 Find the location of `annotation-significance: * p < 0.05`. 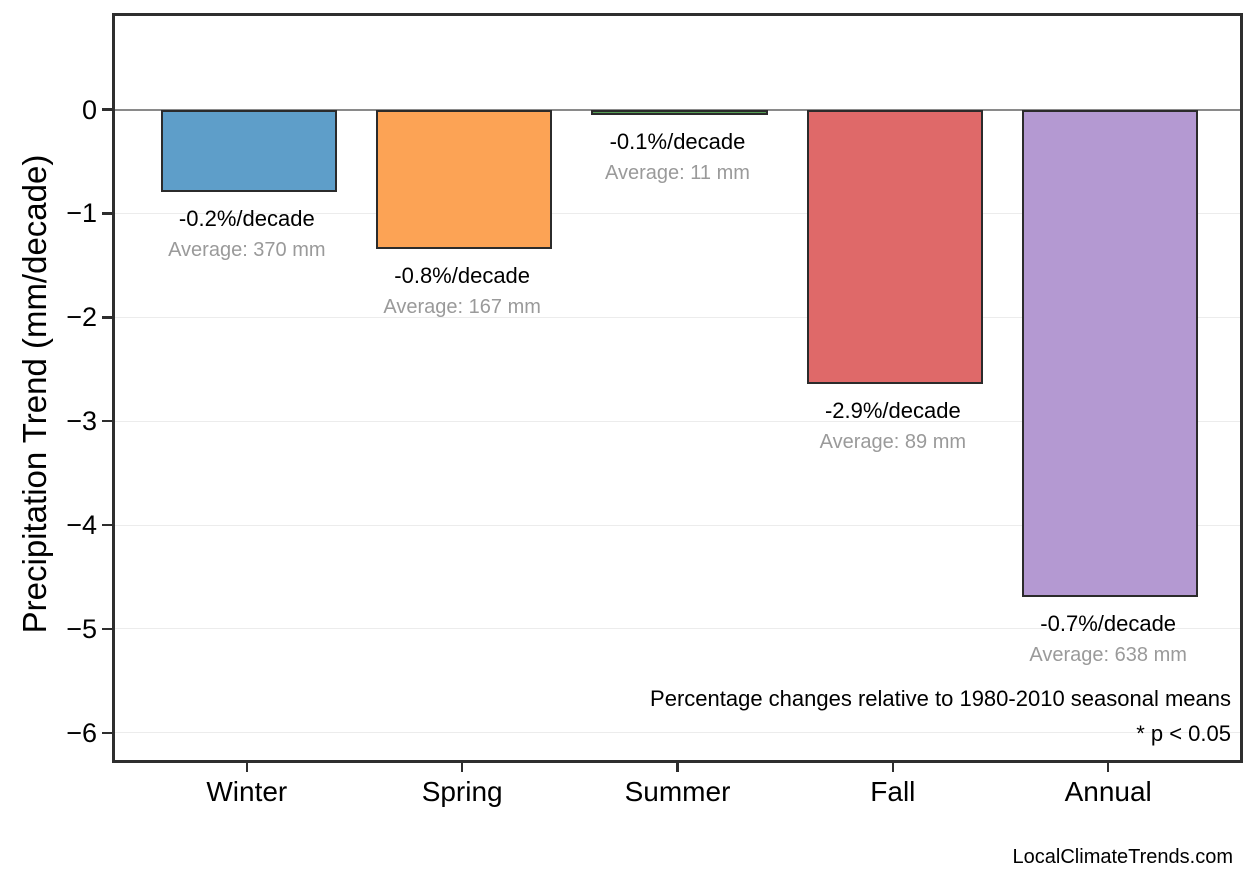

annotation-significance: * p < 0.05 is located at coordinates (1183, 733).